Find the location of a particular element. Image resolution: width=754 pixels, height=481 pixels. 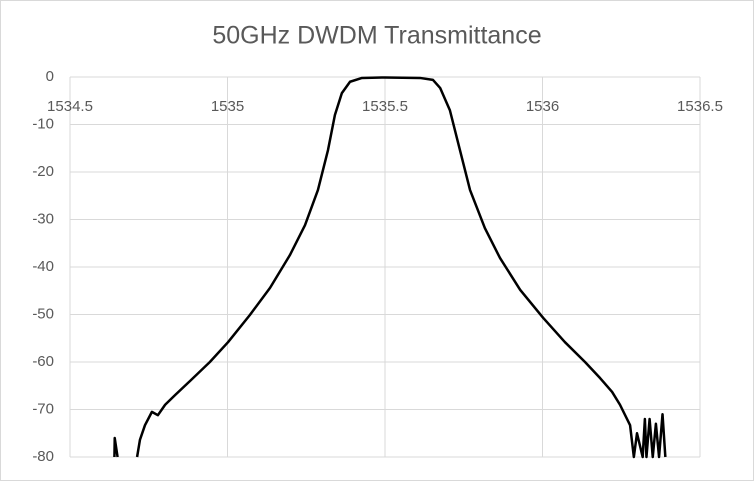

x-tick-label: 1536 is located at coordinates (542, 106).